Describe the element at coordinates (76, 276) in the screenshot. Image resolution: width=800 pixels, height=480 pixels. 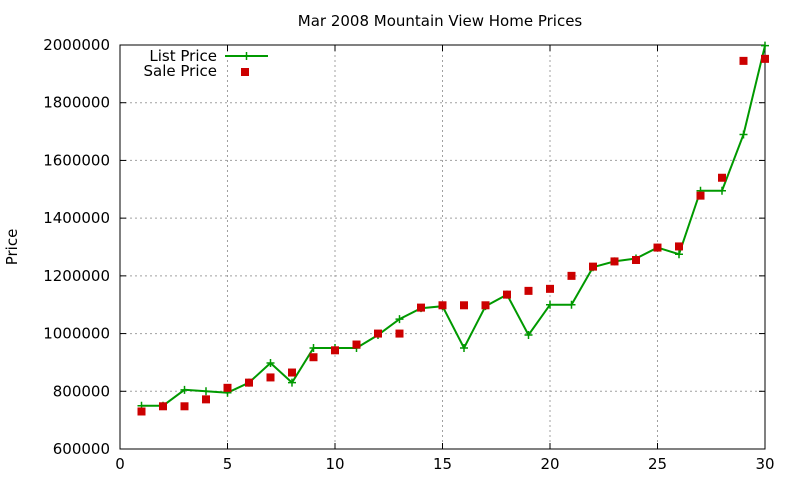
I see `y-tick-label: 1200000` at that location.